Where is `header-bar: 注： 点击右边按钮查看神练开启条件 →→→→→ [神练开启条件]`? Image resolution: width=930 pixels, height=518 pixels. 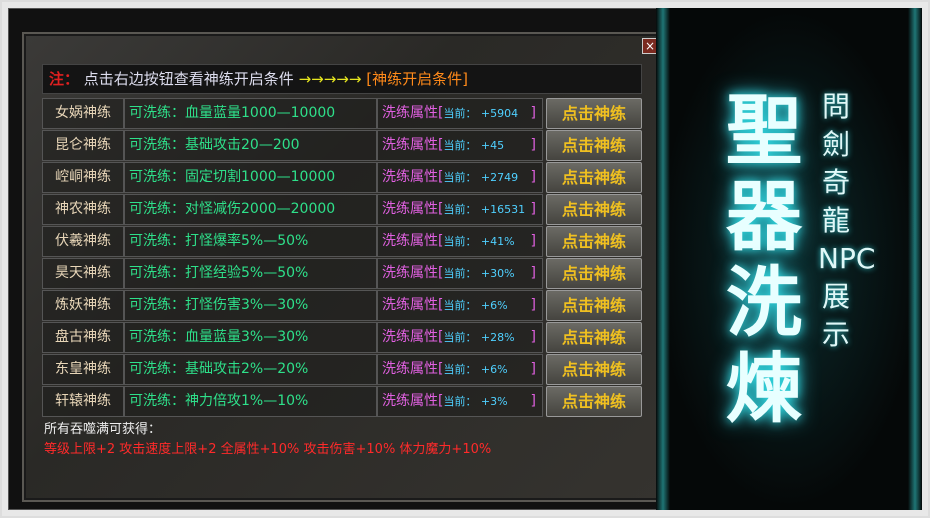 header-bar: 注： 点击右边按钮查看神练开启条件 →→→→→ [神练开启条件] is located at coordinates (342, 79).